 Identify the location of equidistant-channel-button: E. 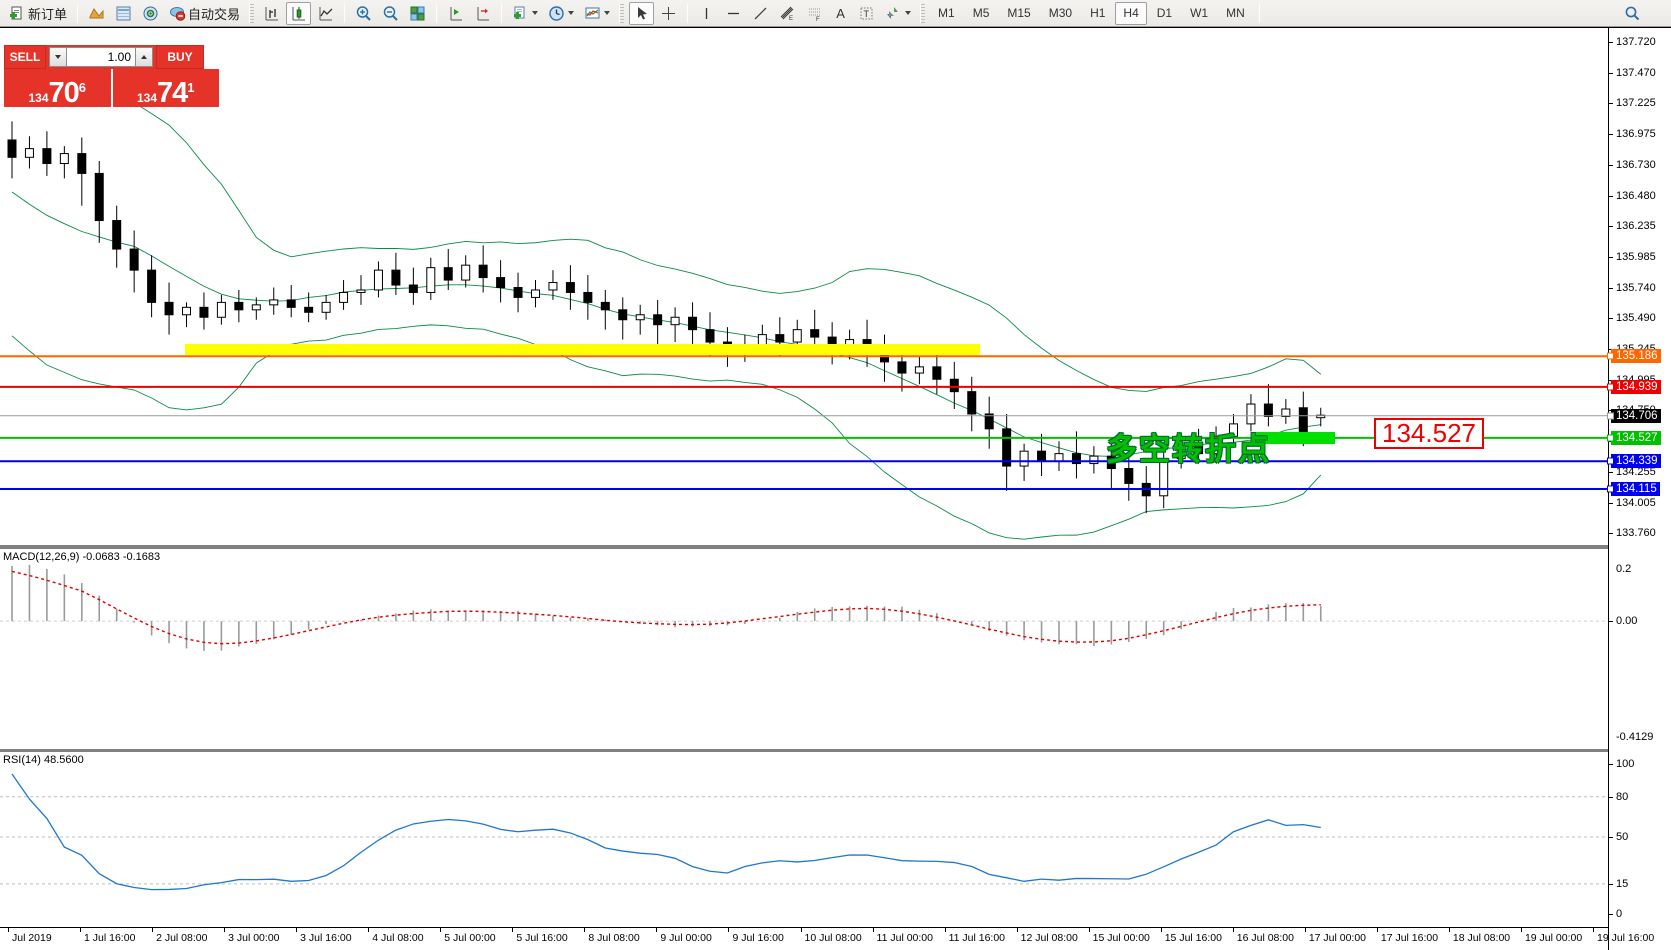
(787, 13).